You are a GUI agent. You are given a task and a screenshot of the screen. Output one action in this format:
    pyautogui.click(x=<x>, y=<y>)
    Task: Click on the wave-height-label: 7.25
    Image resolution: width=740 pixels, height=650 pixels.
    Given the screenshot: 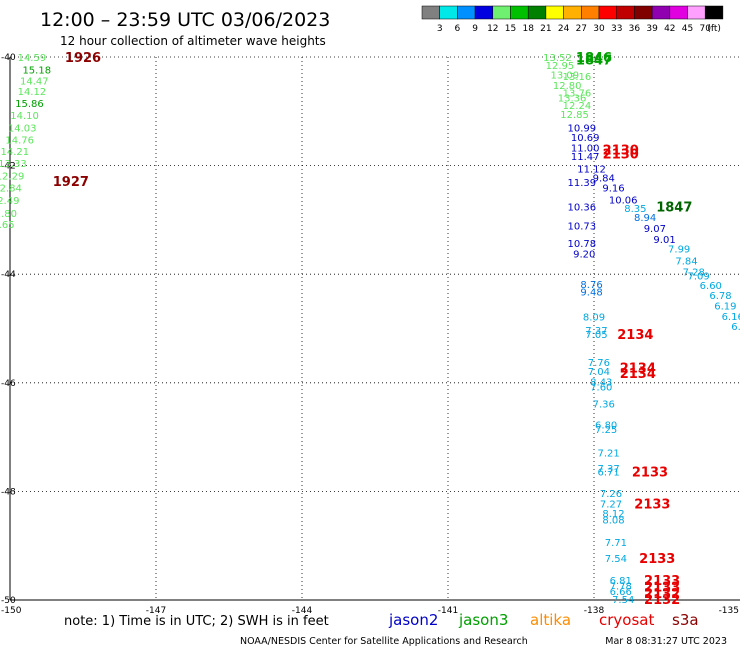 What is the action you would take?
    pyautogui.click(x=606, y=430)
    